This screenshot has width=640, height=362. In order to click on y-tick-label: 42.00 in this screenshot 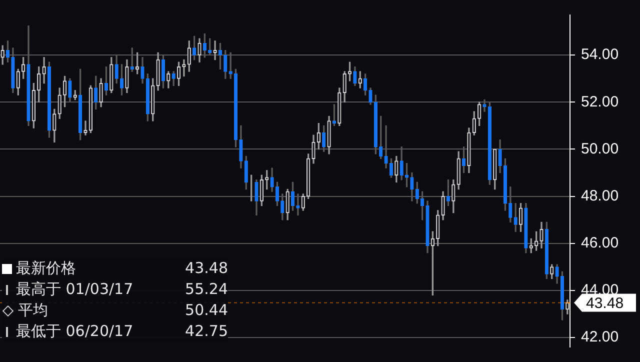, I will do `click(600, 337)`.